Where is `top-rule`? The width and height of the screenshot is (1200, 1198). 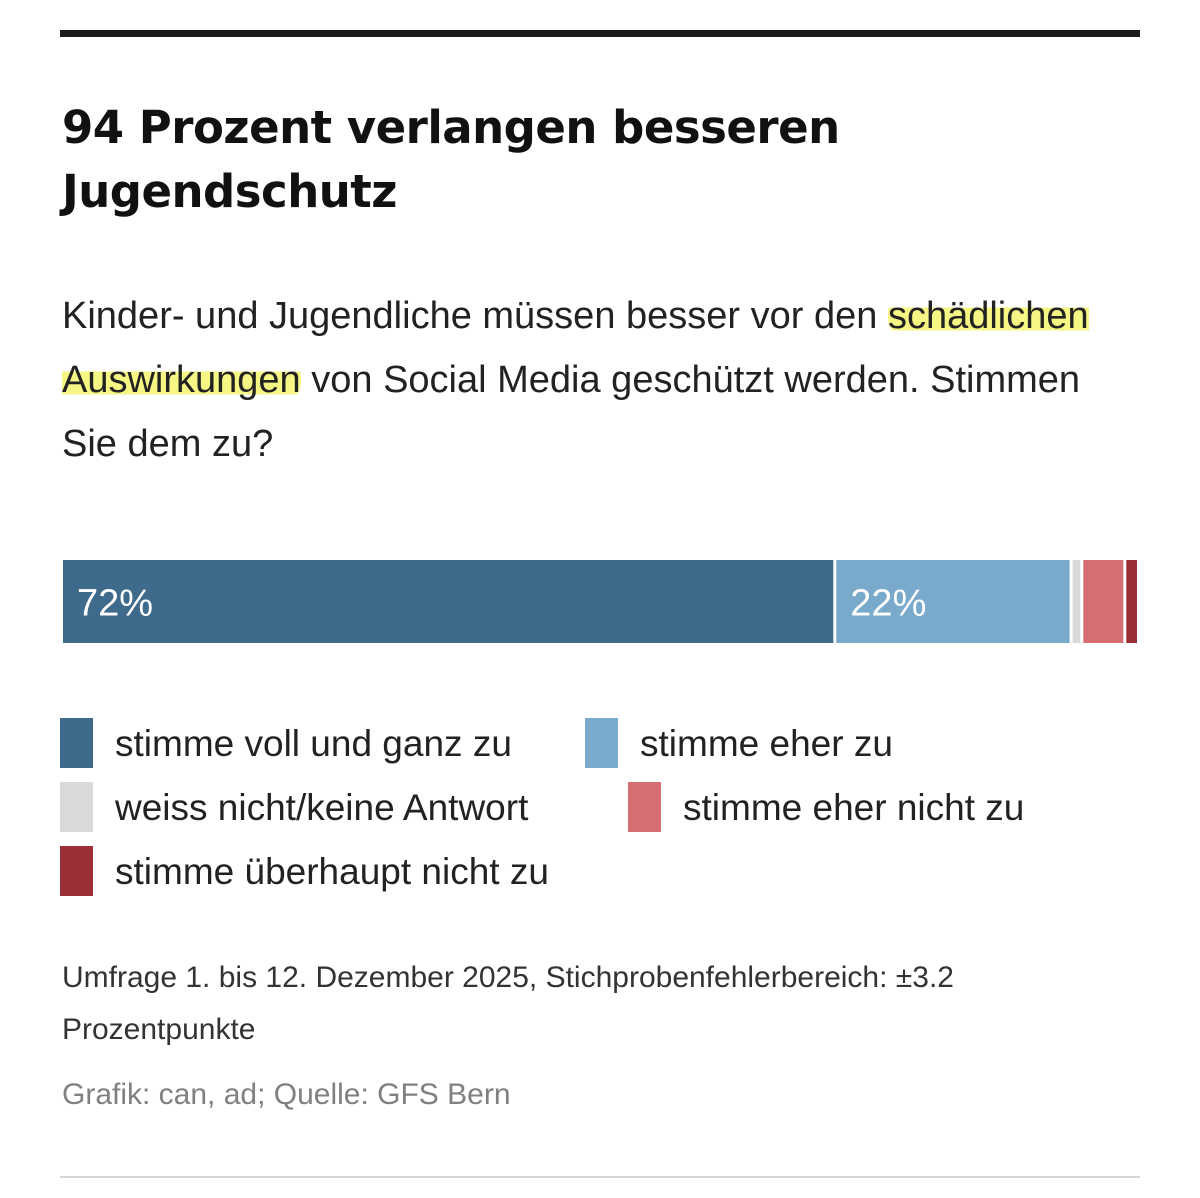
top-rule is located at coordinates (600, 33).